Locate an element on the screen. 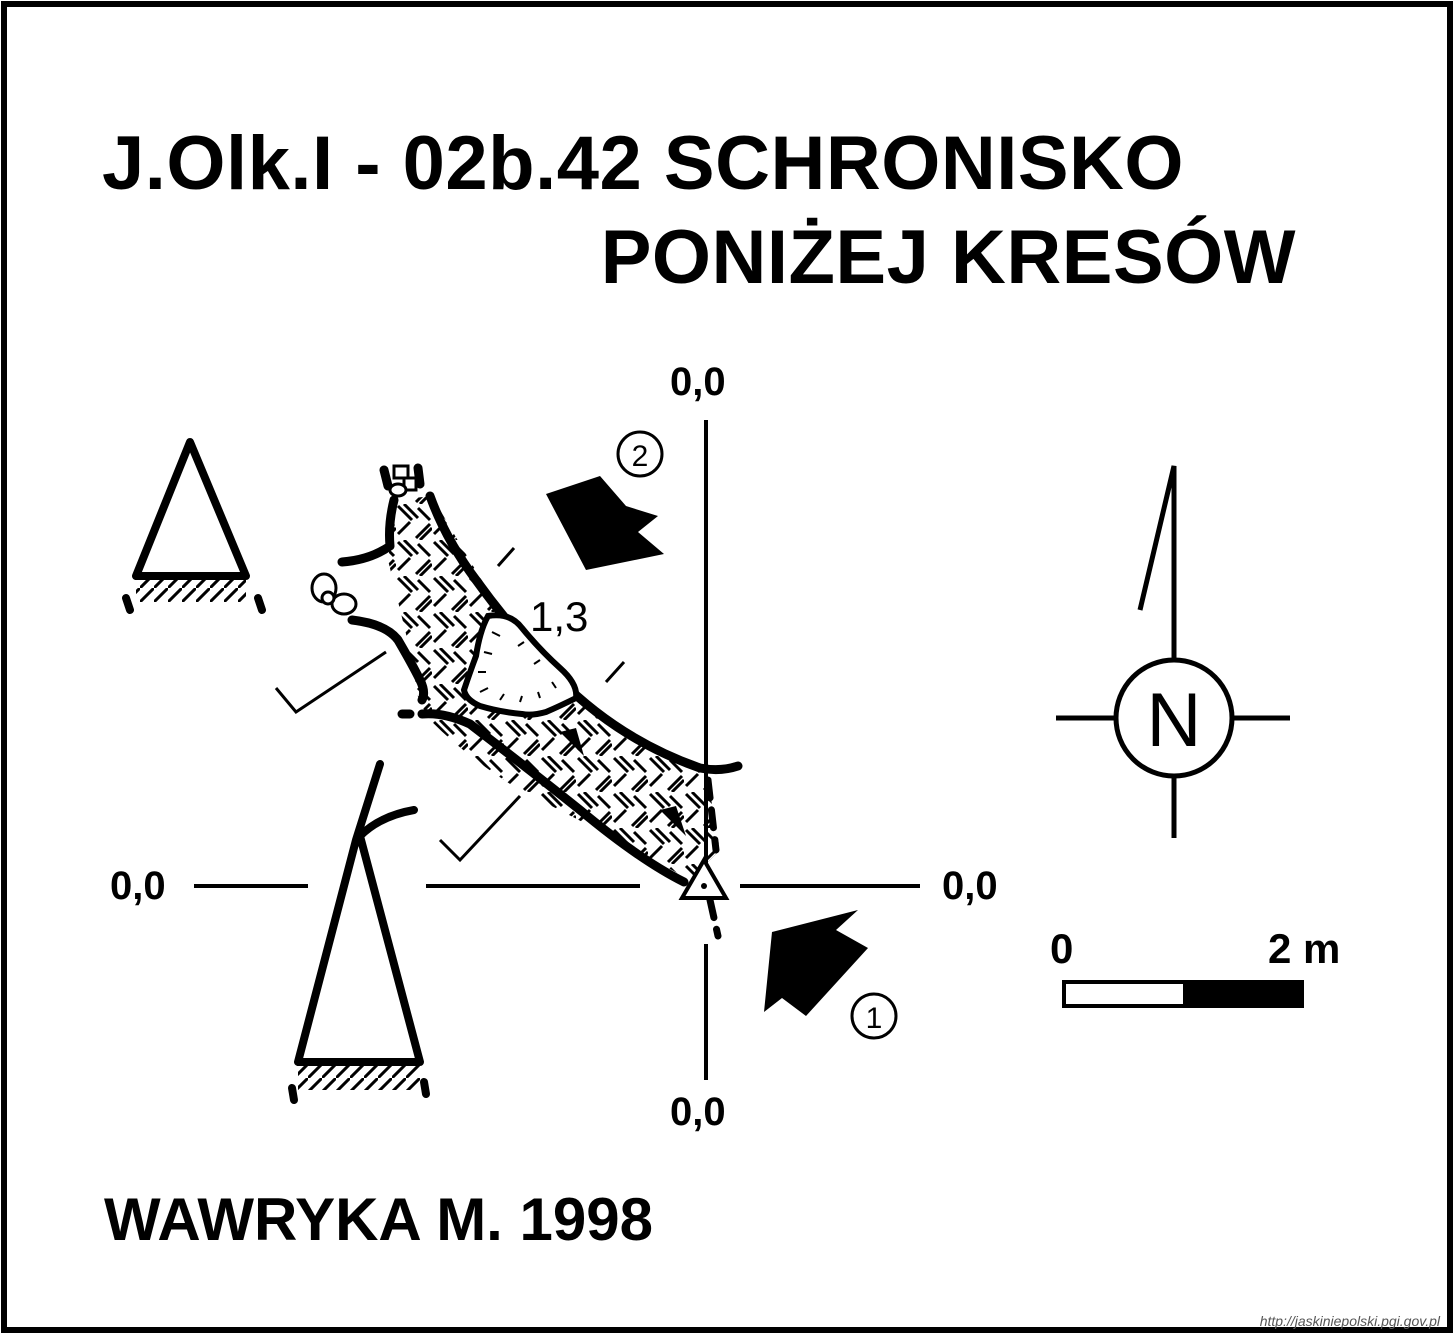  entrance-marker-1: 1 is located at coordinates (874, 1016).